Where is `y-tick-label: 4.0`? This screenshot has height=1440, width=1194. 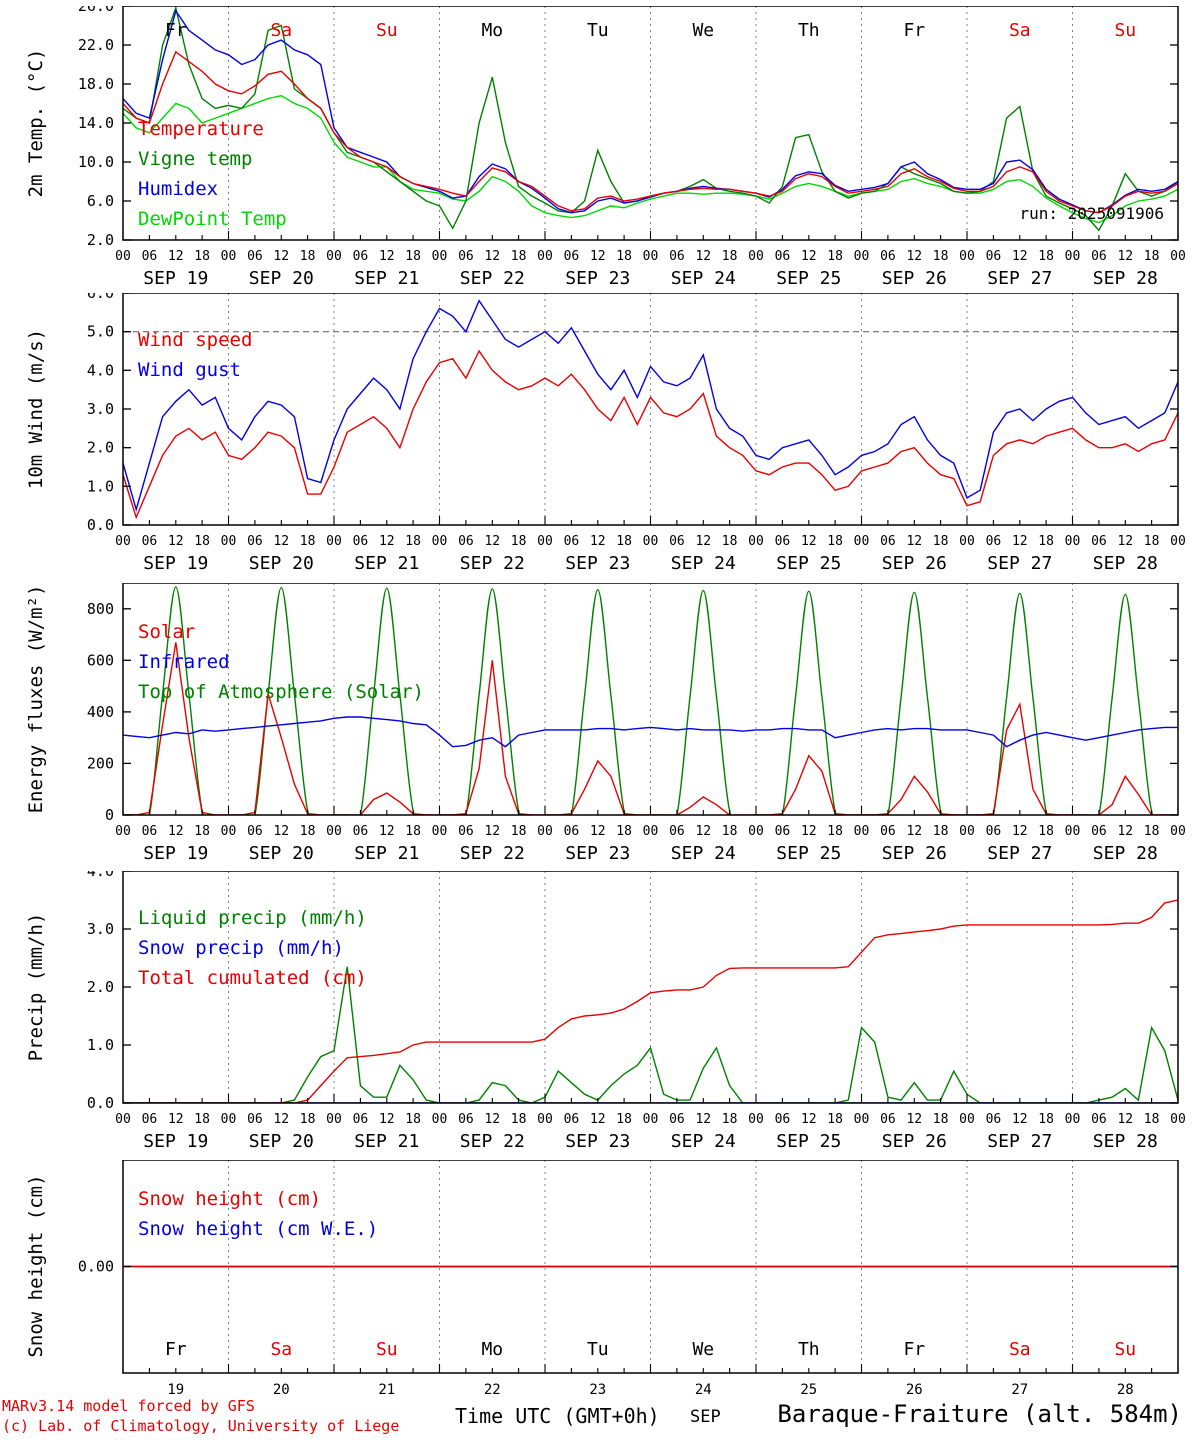 y-tick-label: 4.0 is located at coordinates (100, 370).